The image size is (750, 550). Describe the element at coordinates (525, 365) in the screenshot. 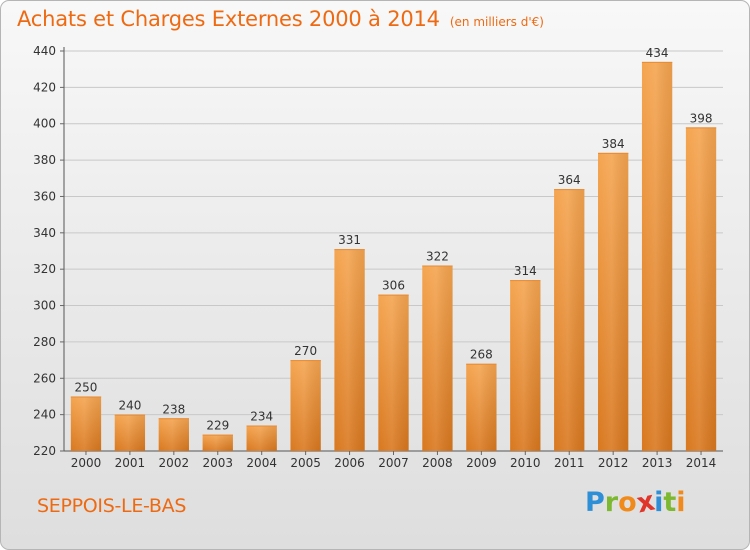

I see `bar-shine-2010` at that location.